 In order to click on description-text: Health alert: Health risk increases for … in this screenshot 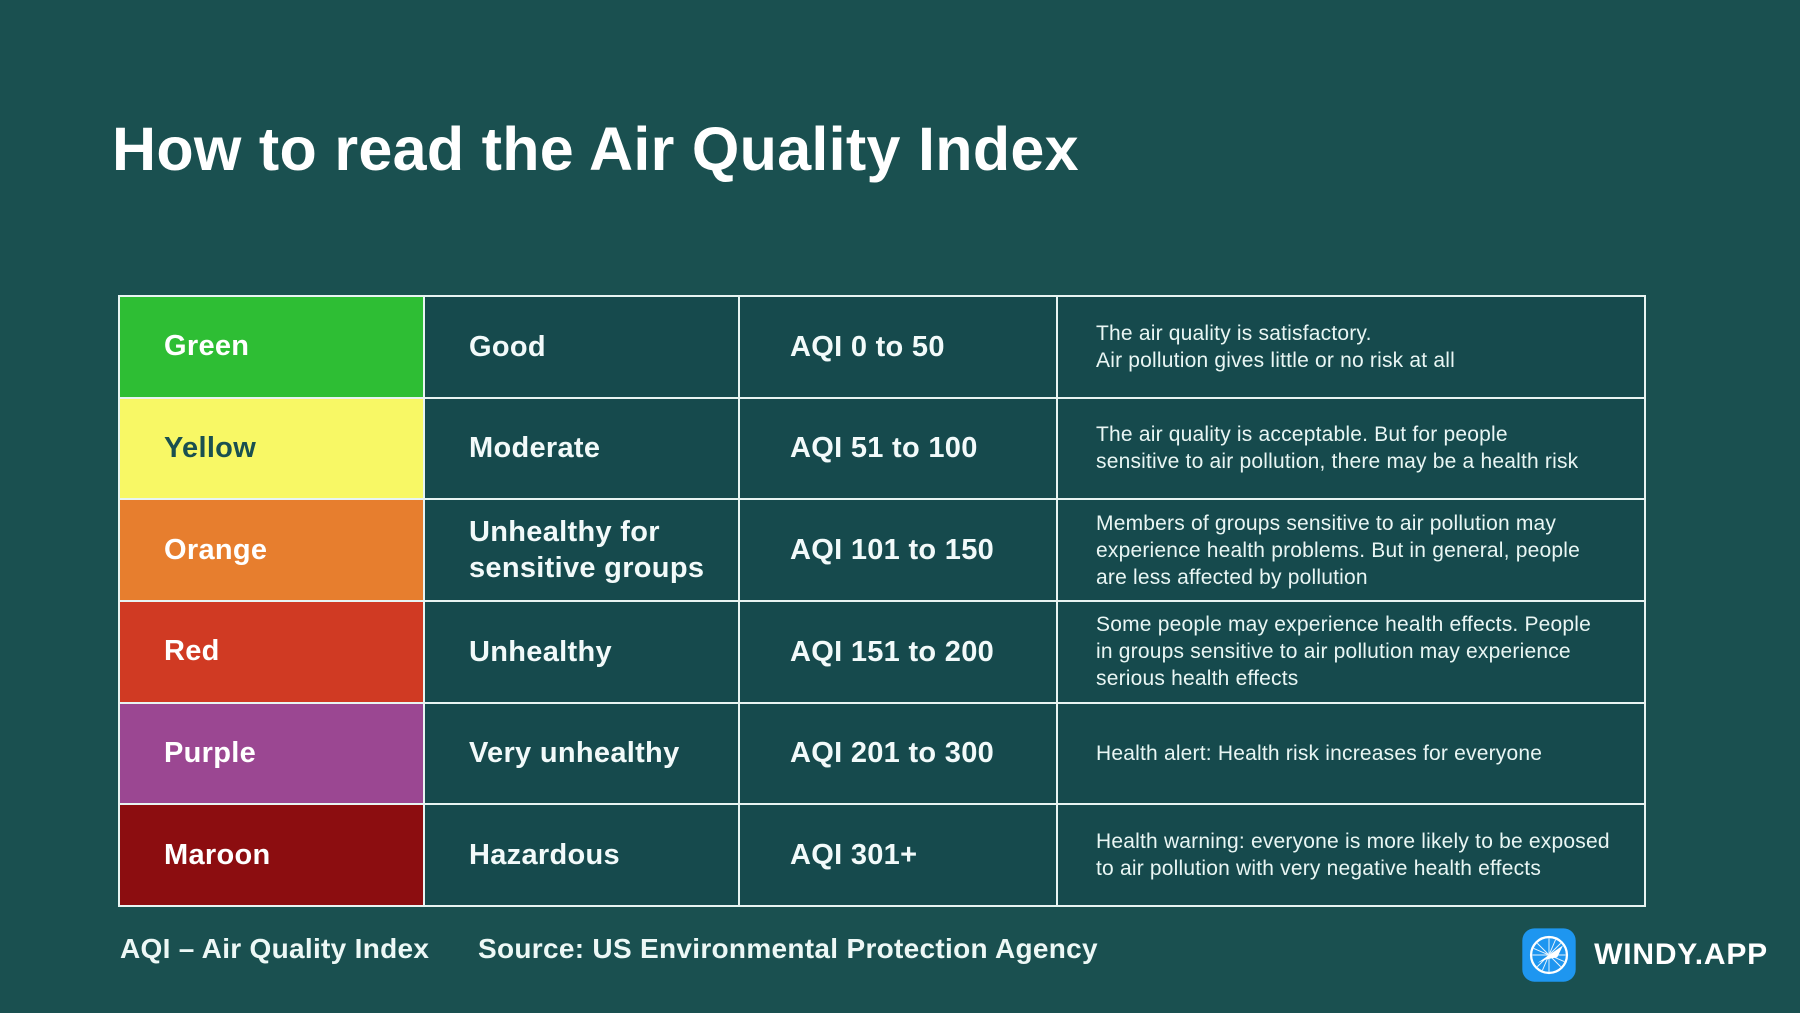, I will do `click(1319, 753)`.